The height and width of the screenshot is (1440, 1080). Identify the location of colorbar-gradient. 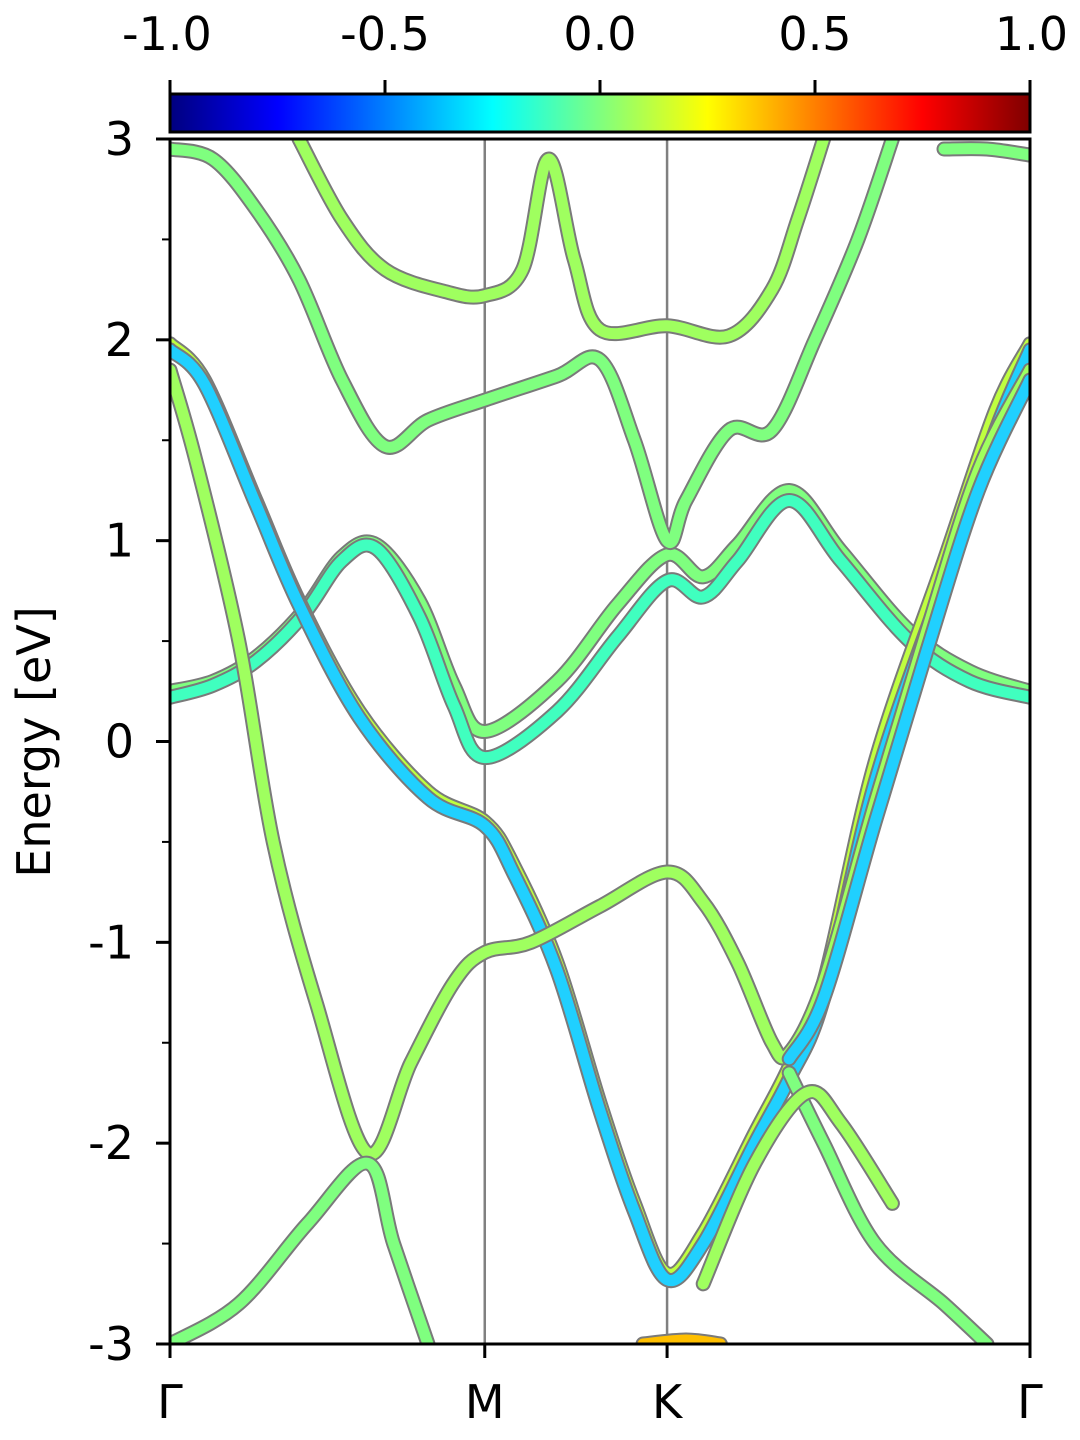
(600, 113).